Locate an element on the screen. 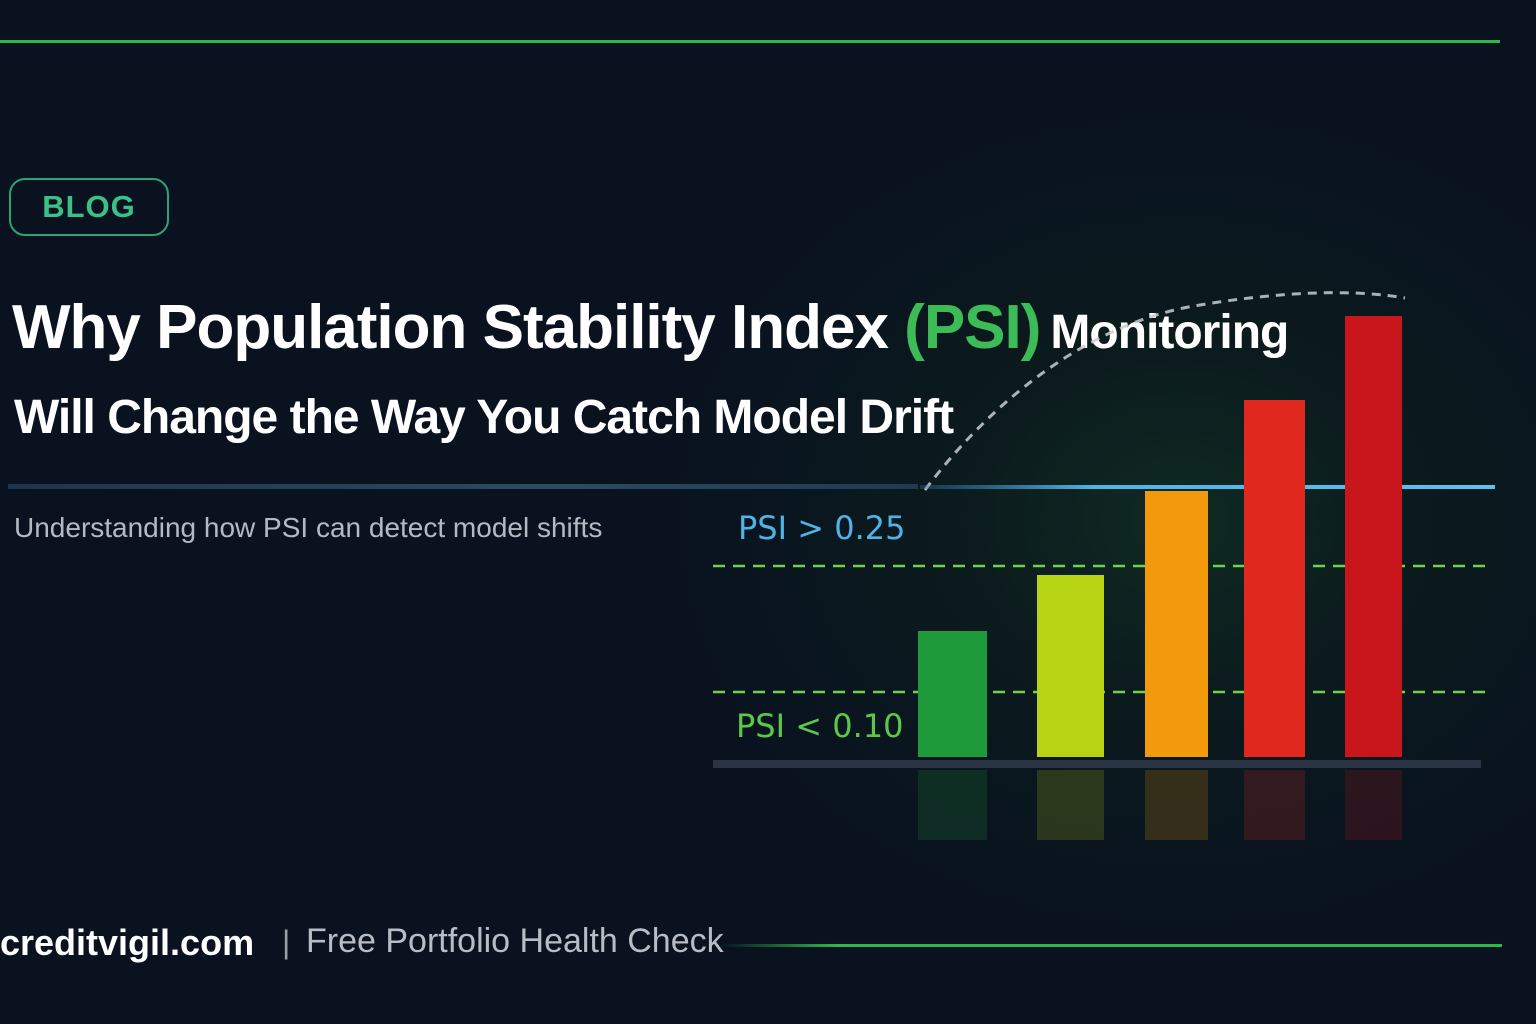 The height and width of the screenshot is (1024, 1536). top-accent-line is located at coordinates (750, 41).